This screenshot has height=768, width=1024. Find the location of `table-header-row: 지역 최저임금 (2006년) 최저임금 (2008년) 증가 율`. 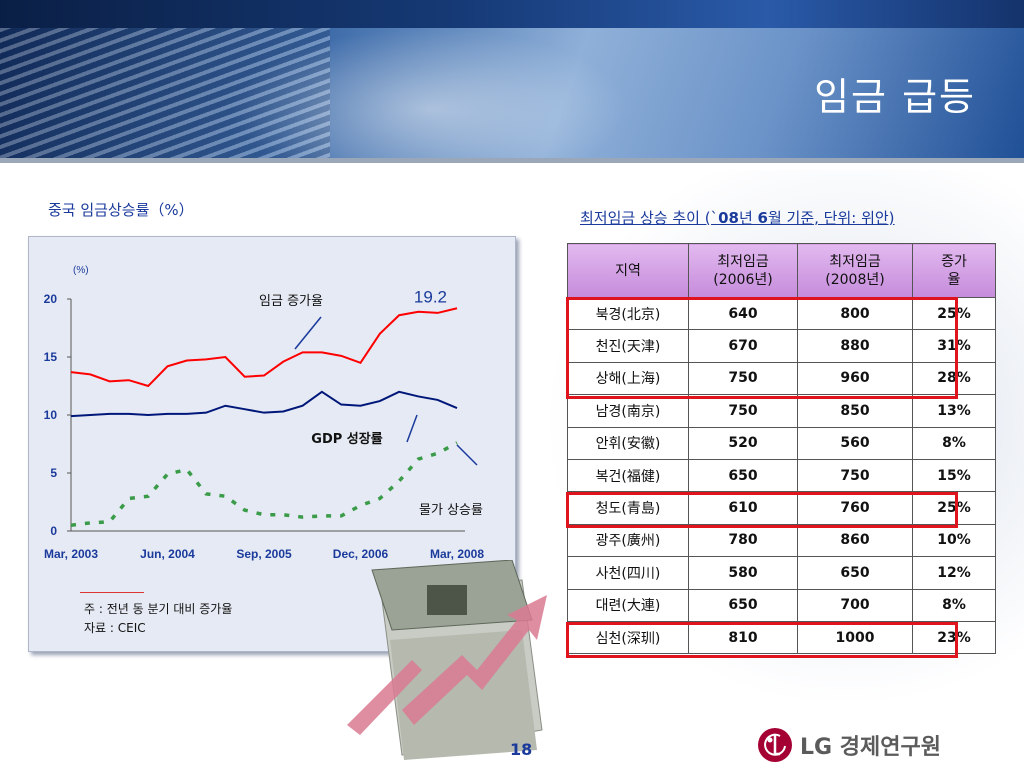

table-header-row: 지역 최저임금 (2006년) 최저임금 (2008년) 증가 율 is located at coordinates (781, 270).